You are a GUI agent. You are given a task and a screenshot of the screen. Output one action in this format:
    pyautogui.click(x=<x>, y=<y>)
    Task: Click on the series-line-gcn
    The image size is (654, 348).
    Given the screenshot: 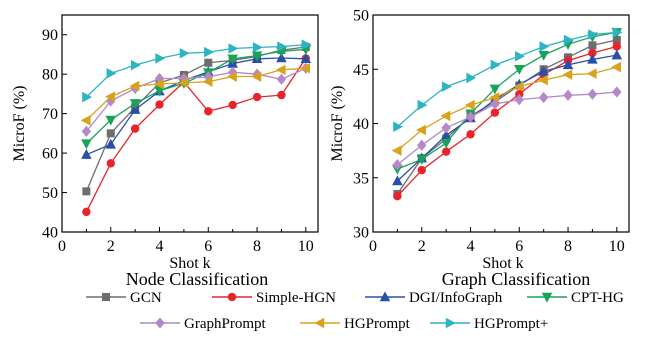 What is the action you would take?
    pyautogui.click(x=195, y=119)
    